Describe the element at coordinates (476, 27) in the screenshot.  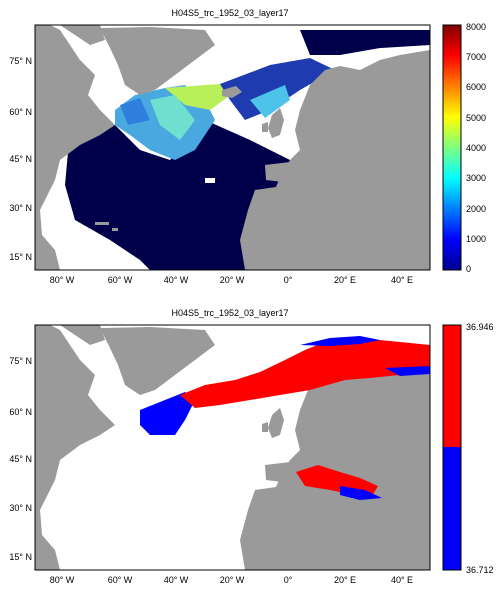
I see `colorbar-label: 8000` at that location.